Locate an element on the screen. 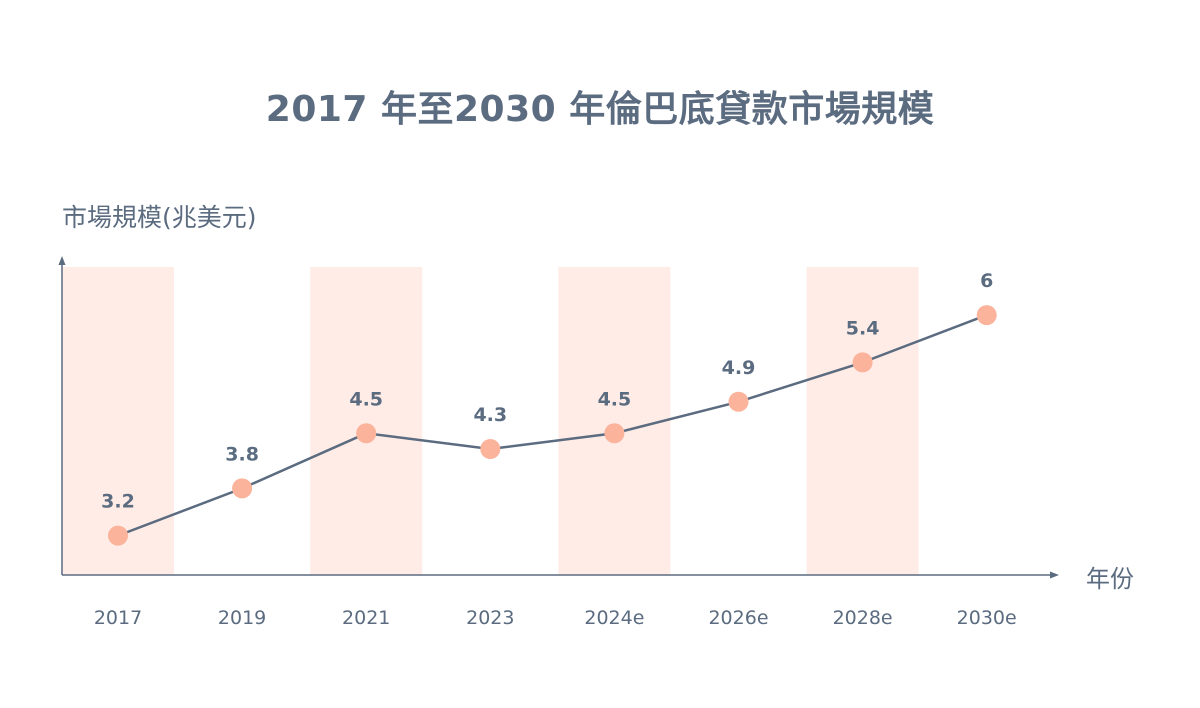 The image size is (1200, 708). data-point-2026e is located at coordinates (738, 401).